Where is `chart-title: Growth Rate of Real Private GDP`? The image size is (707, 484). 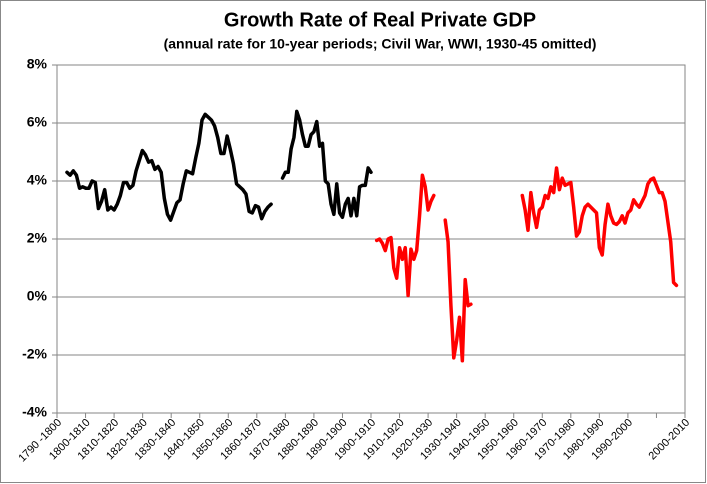
chart-title: Growth Rate of Real Private GDP is located at coordinates (380, 20).